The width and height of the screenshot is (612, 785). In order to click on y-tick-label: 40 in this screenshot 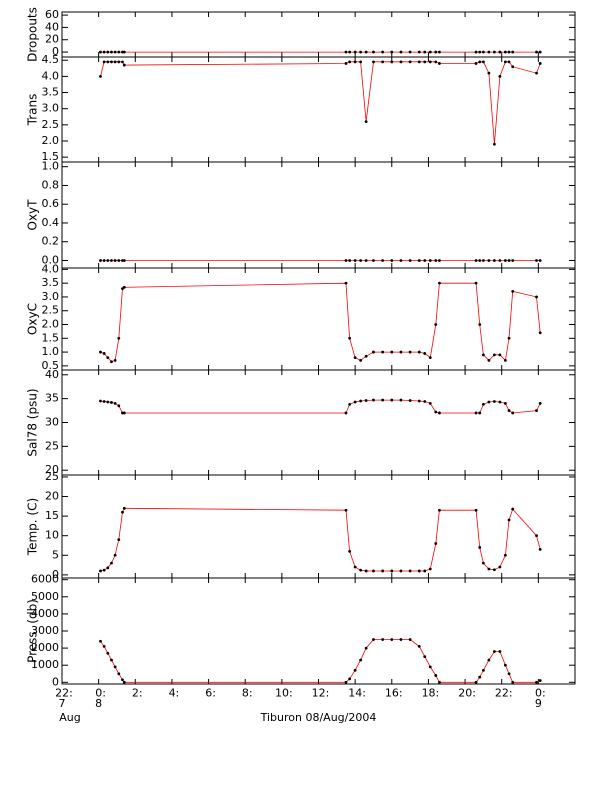, I will do `click(52, 374)`.